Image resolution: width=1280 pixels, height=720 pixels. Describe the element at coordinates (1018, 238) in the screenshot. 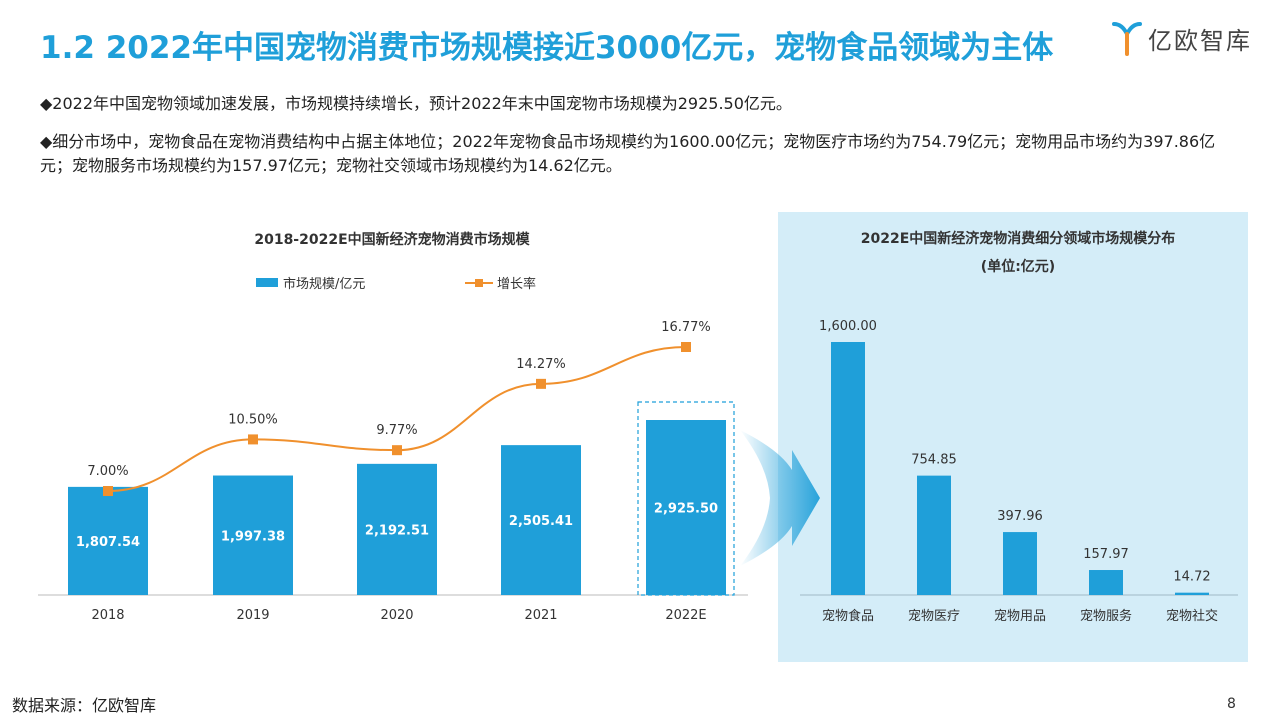

I see `chart-title: 2022E中国新经济宠物消费细分领域市场规模分布` at that location.